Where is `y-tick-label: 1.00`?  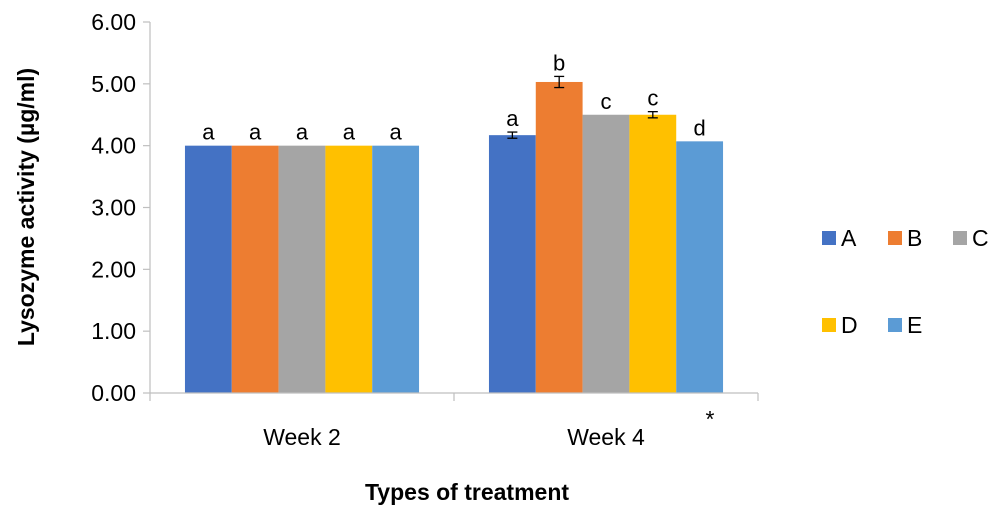
y-tick-label: 1.00 is located at coordinates (113, 331).